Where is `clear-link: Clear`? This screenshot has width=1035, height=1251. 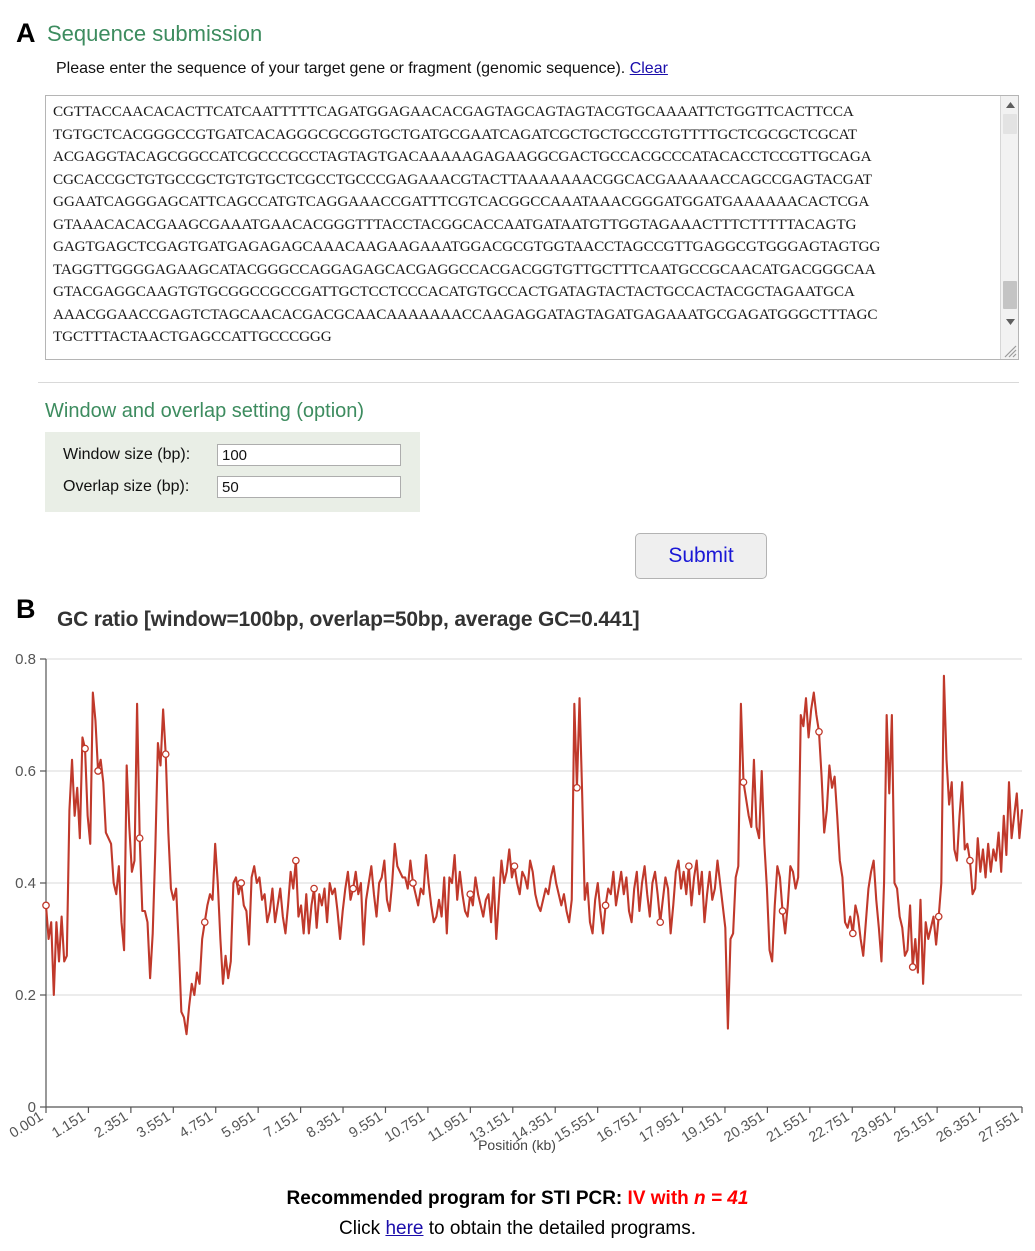
clear-link: Clear is located at coordinates (648, 68).